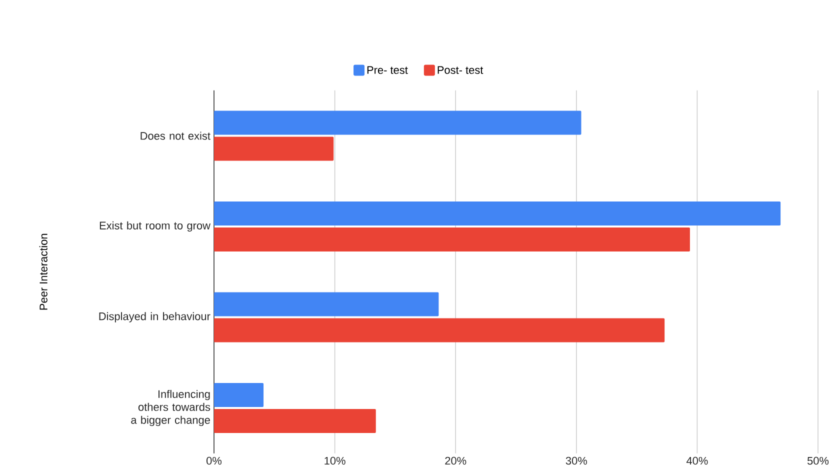 The height and width of the screenshot is (468, 838). Describe the element at coordinates (335, 460) in the screenshot. I see `x-tick-label: 10%` at that location.